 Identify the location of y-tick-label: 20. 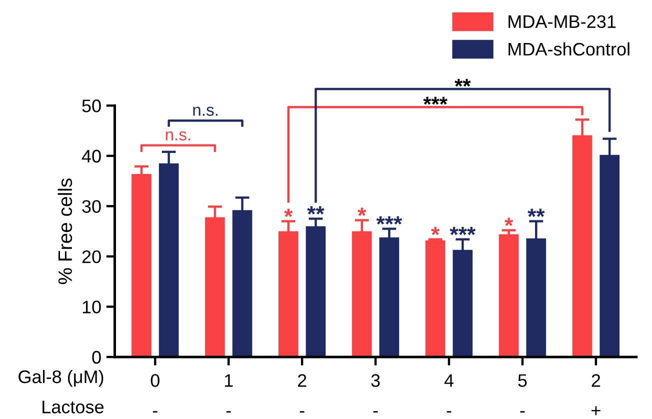
(91, 257).